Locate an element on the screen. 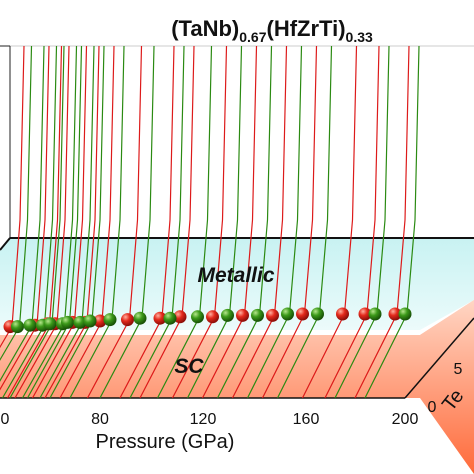 The width and height of the screenshot is (474, 474). chart-title: (TaNb)0.67(HfZrTi)0.33 is located at coordinates (272, 30).